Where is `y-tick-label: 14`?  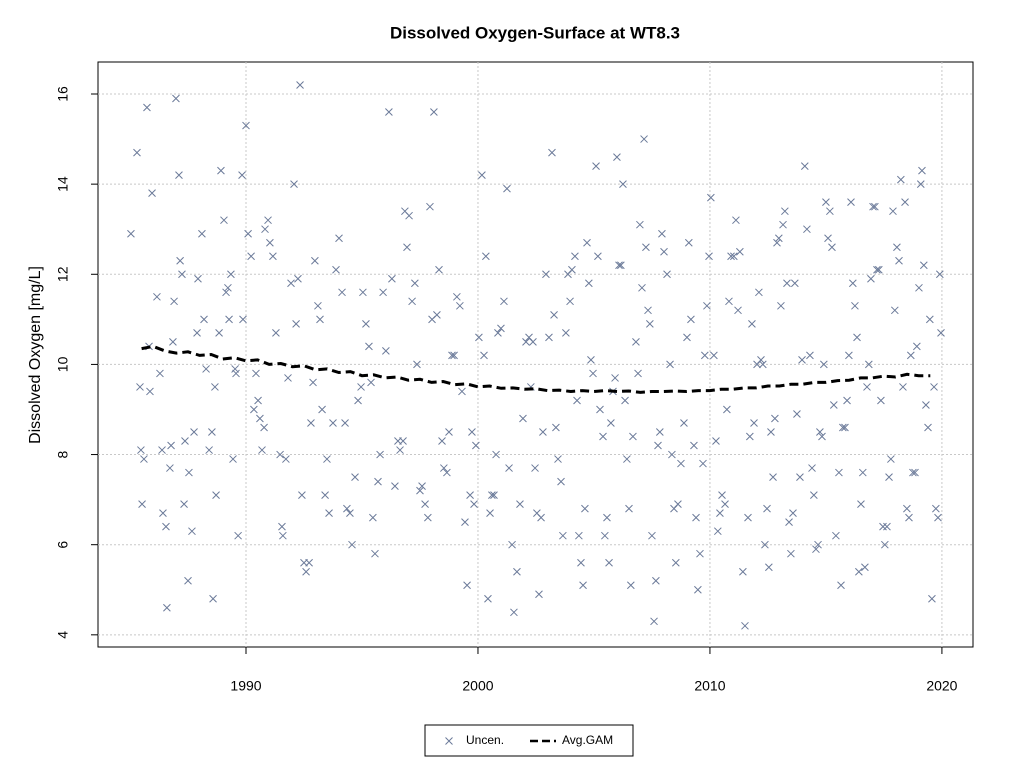 y-tick-label: 14 is located at coordinates (63, 184).